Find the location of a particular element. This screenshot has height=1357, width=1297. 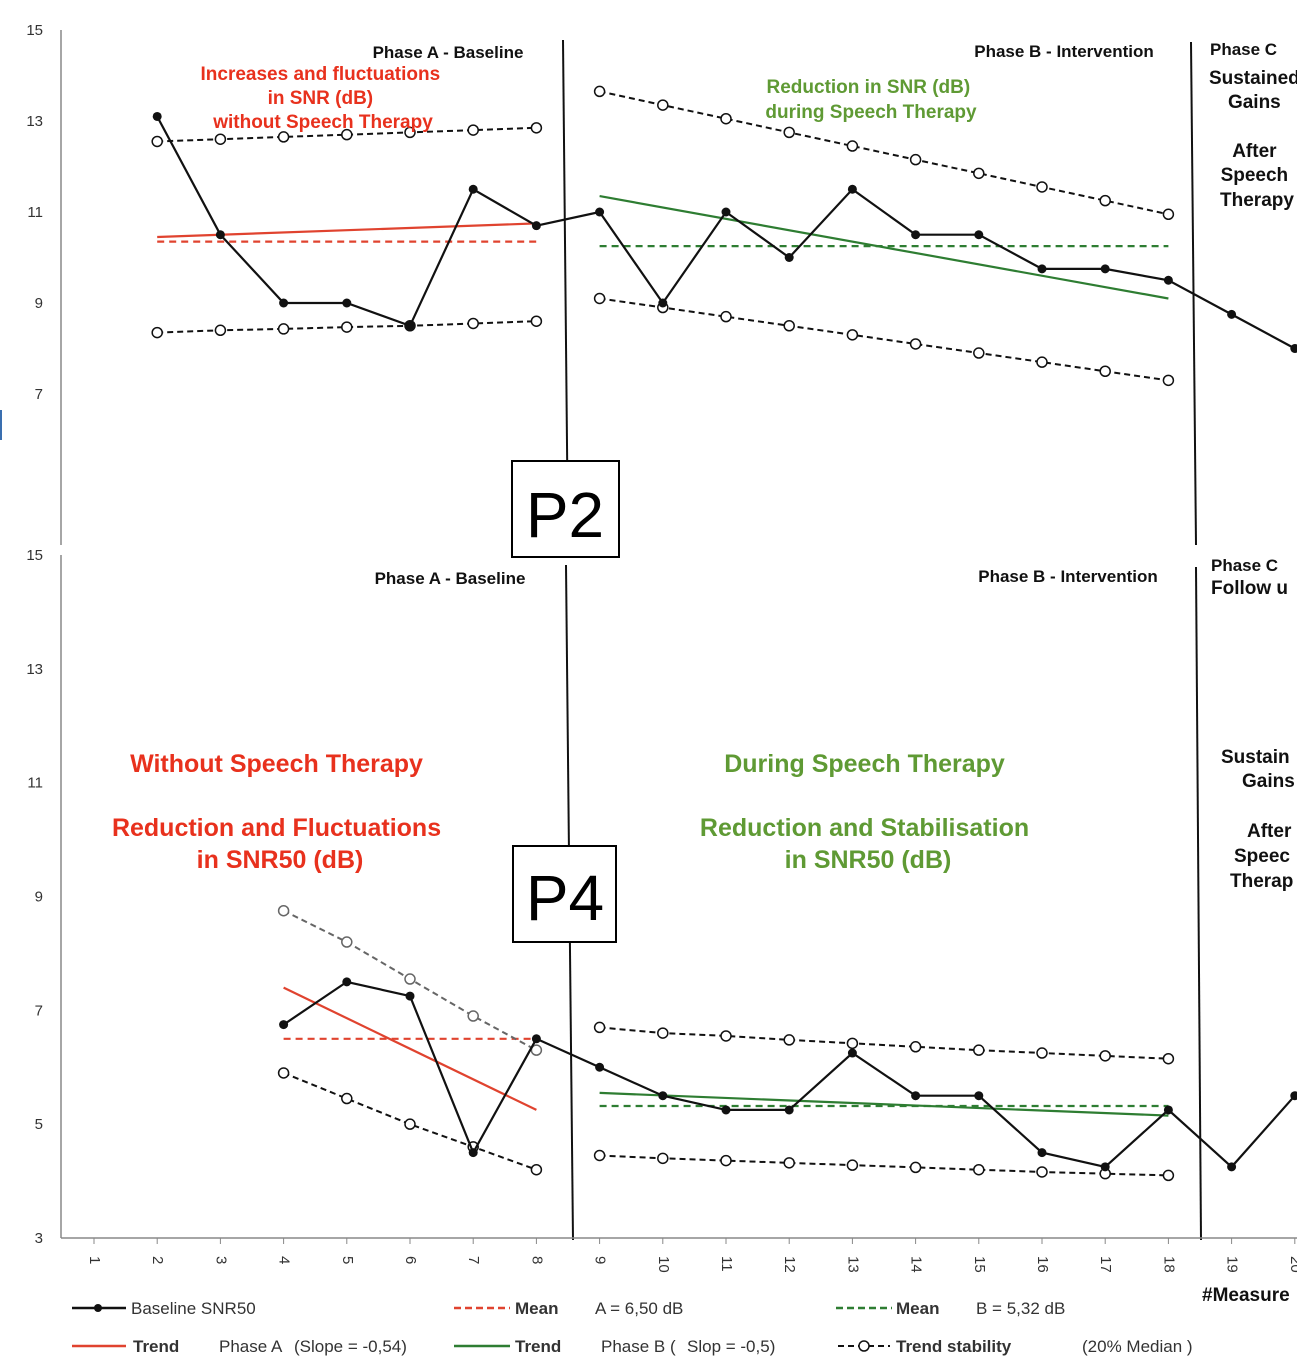

x-tick-label: 1 is located at coordinates (94, 1260).